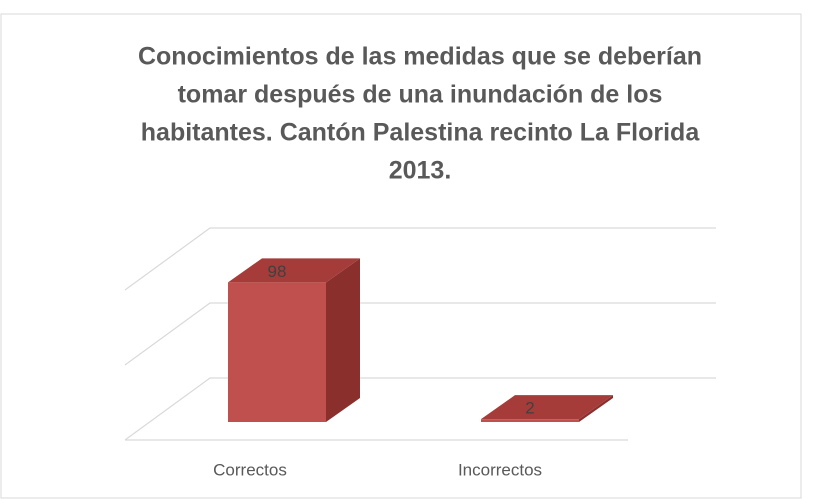  Describe the element at coordinates (500, 469) in the screenshot. I see `x-tick-label: Incorrectos` at that location.